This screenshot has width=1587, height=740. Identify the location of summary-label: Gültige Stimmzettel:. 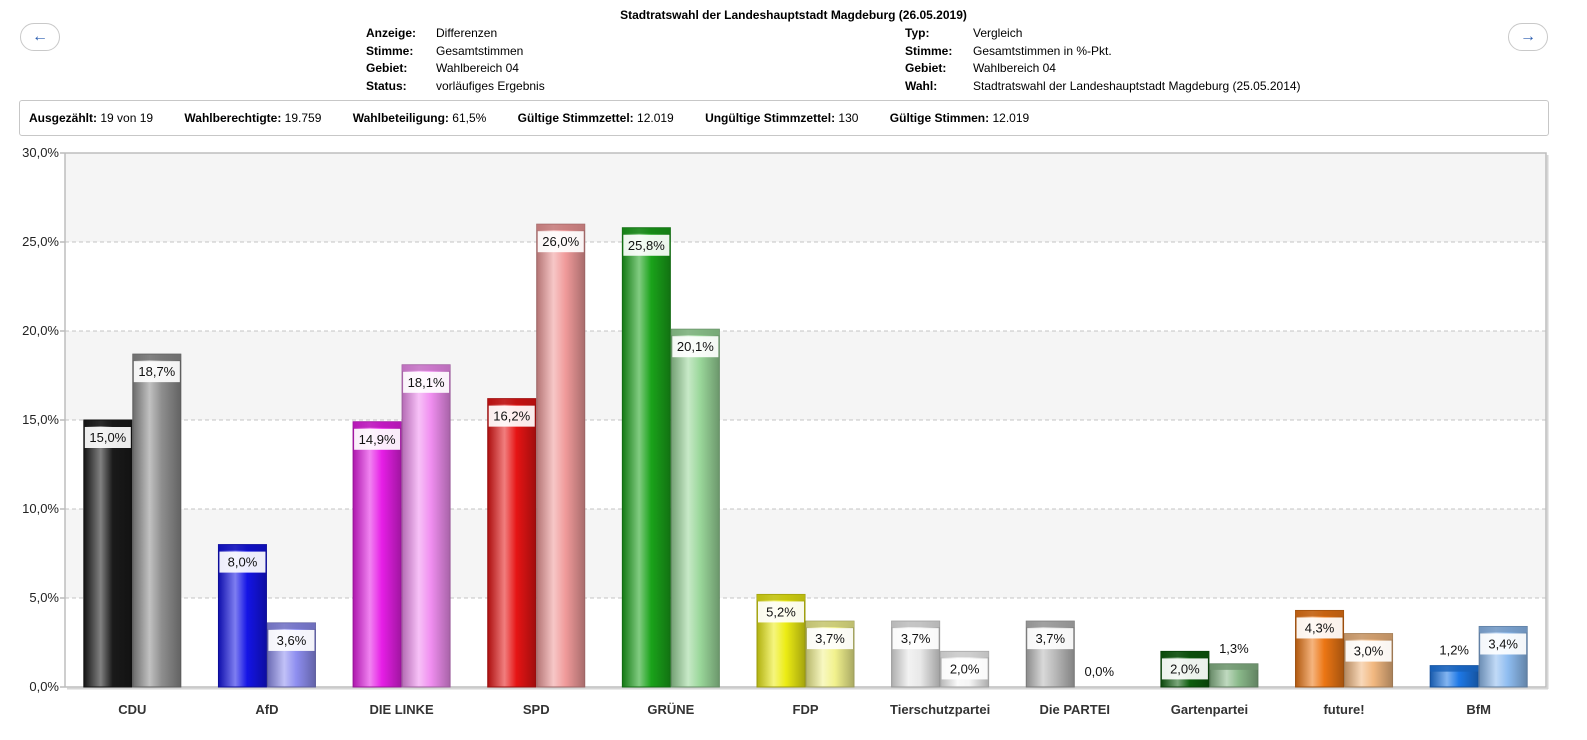
(575, 118).